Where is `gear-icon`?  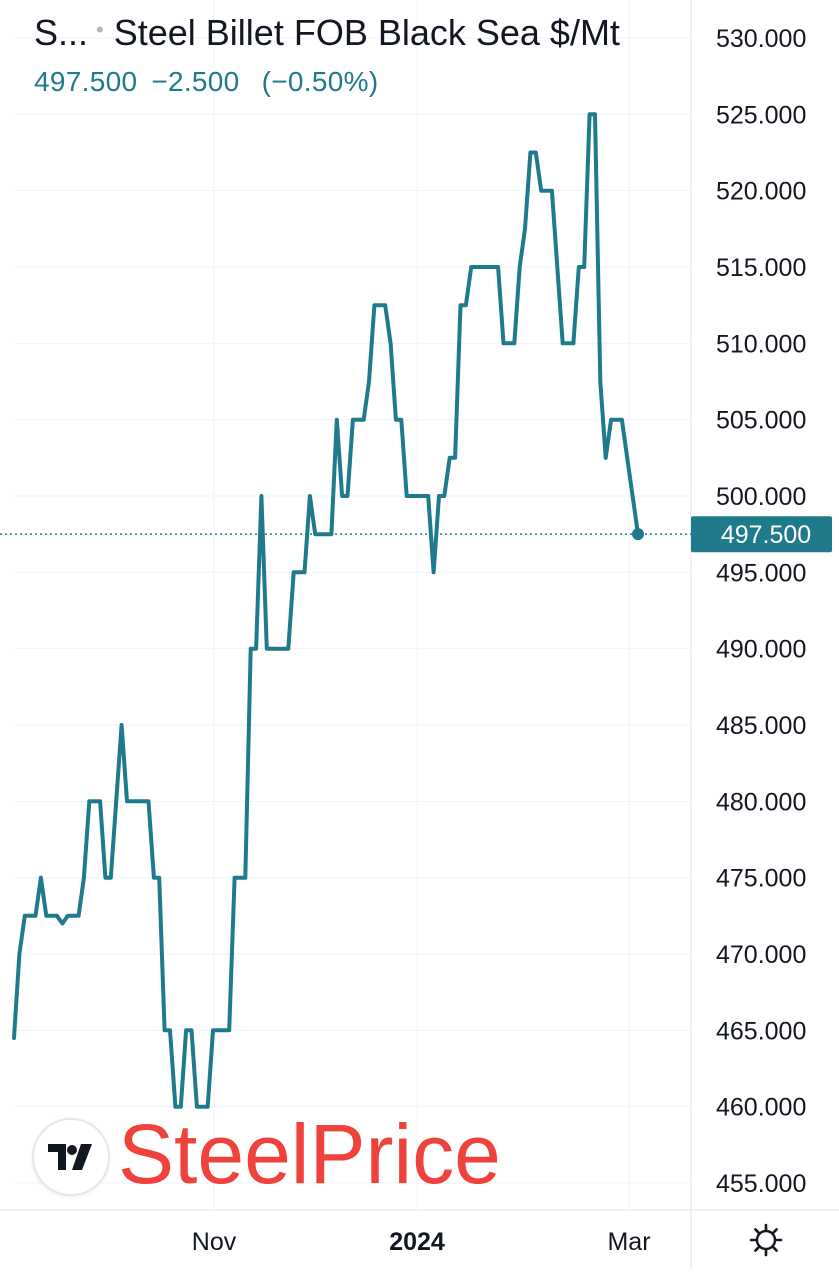
gear-icon is located at coordinates (766, 1240).